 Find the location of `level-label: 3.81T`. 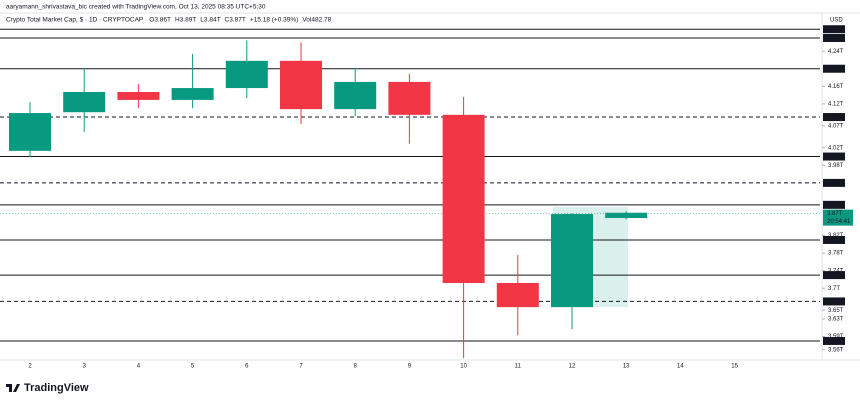

level-label: 3.81T is located at coordinates (835, 241).